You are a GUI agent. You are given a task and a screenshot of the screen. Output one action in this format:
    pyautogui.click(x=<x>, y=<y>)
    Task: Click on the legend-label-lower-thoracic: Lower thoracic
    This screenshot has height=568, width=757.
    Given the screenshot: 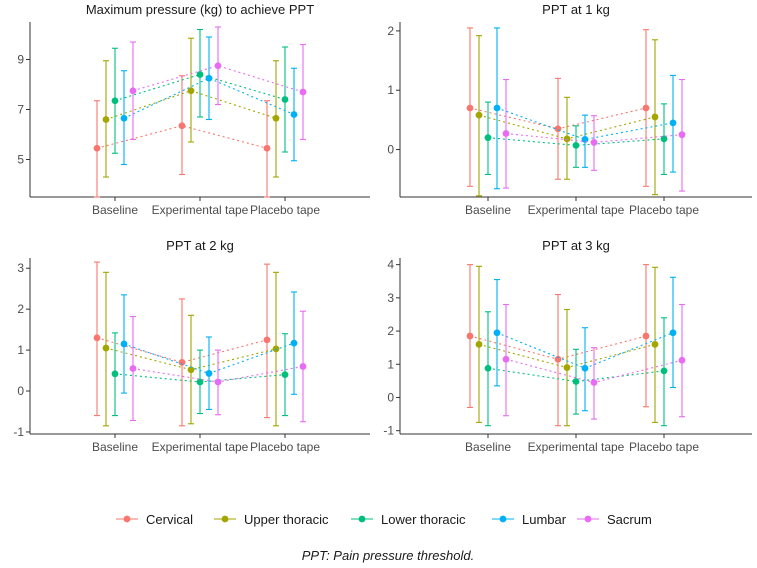 What is the action you would take?
    pyautogui.click(x=423, y=519)
    